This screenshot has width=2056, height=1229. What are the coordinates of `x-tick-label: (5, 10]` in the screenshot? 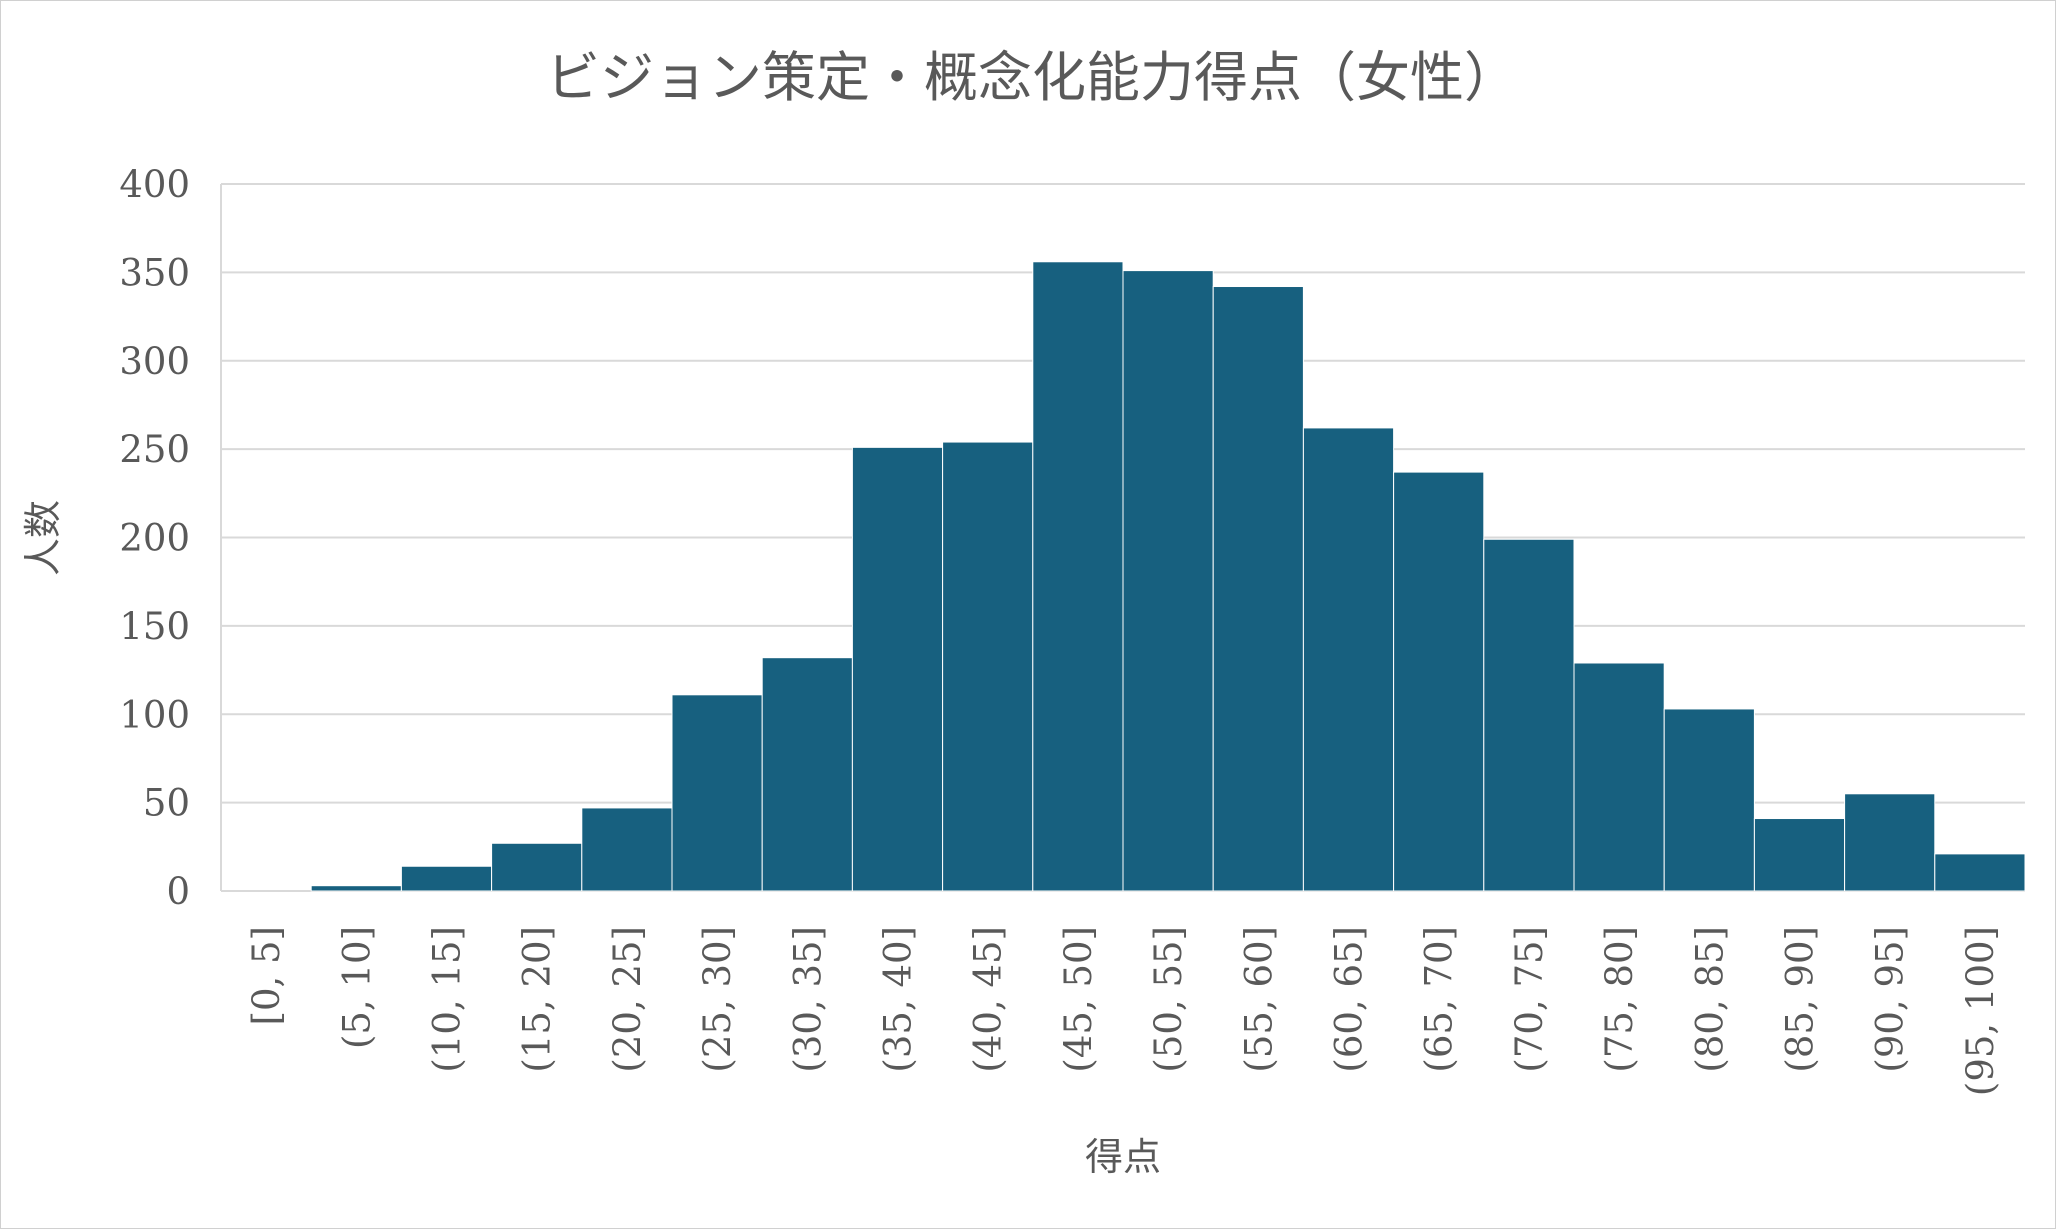 It's located at (356, 987).